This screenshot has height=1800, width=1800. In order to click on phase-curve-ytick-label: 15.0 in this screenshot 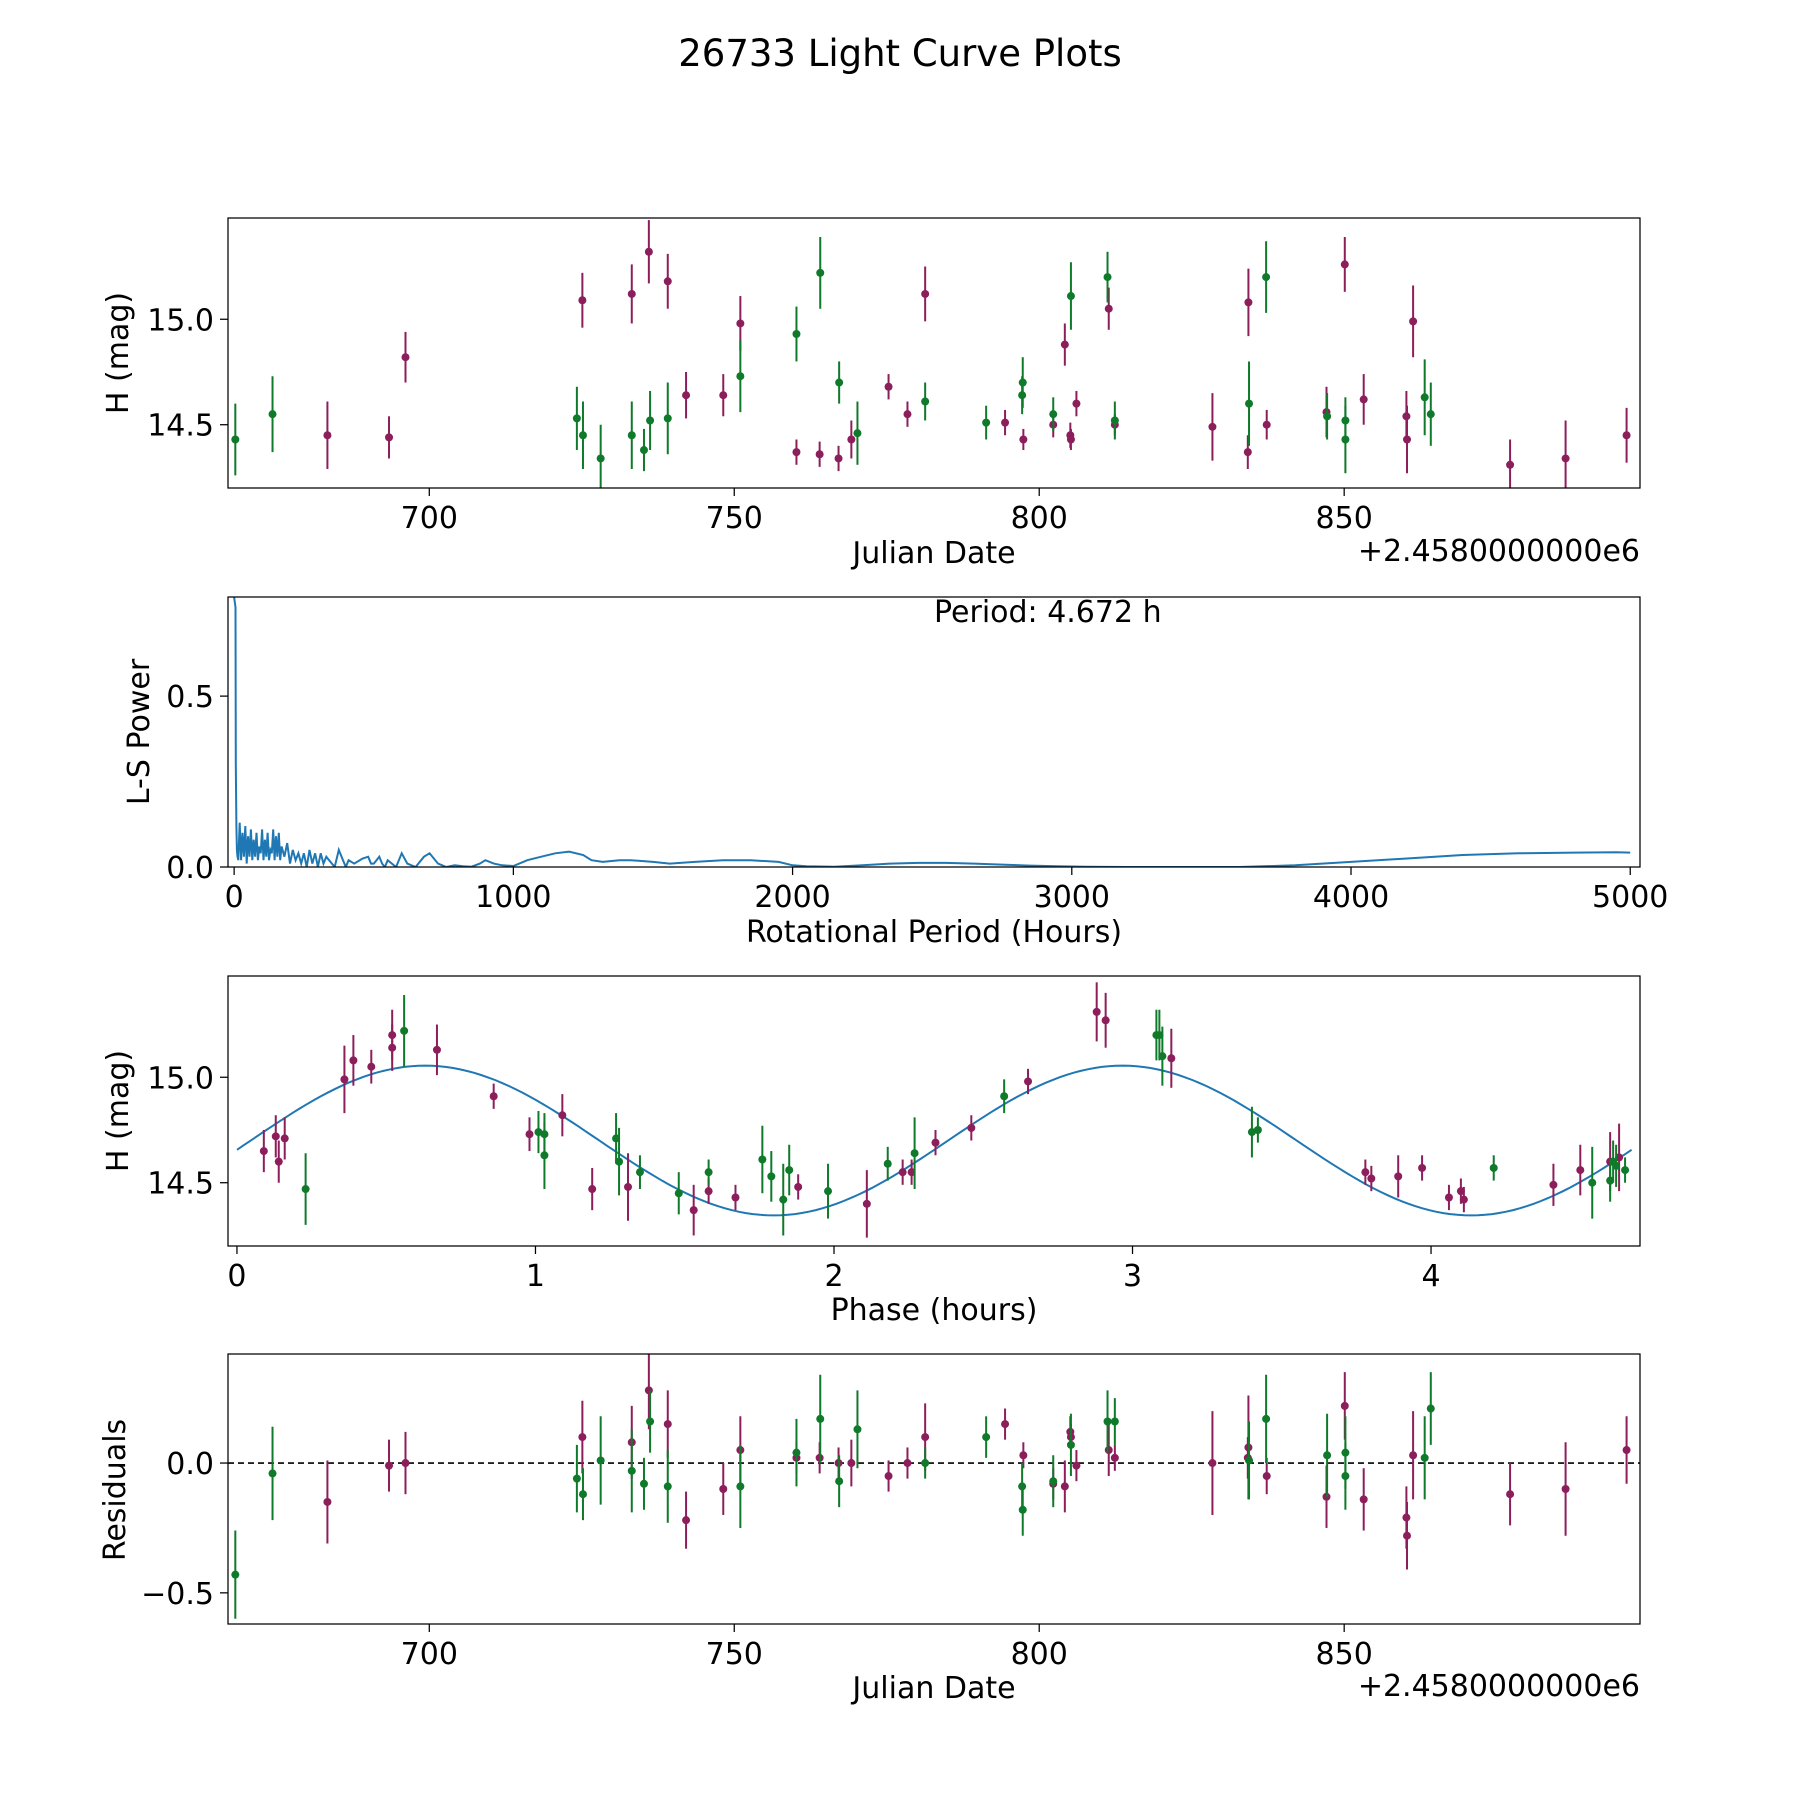, I will do `click(180, 1078)`.